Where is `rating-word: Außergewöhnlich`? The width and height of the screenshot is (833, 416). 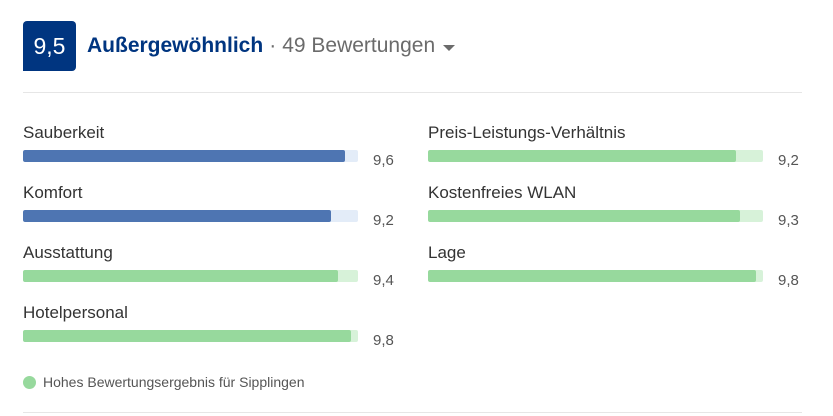 rating-word: Außergewöhnlich is located at coordinates (175, 45).